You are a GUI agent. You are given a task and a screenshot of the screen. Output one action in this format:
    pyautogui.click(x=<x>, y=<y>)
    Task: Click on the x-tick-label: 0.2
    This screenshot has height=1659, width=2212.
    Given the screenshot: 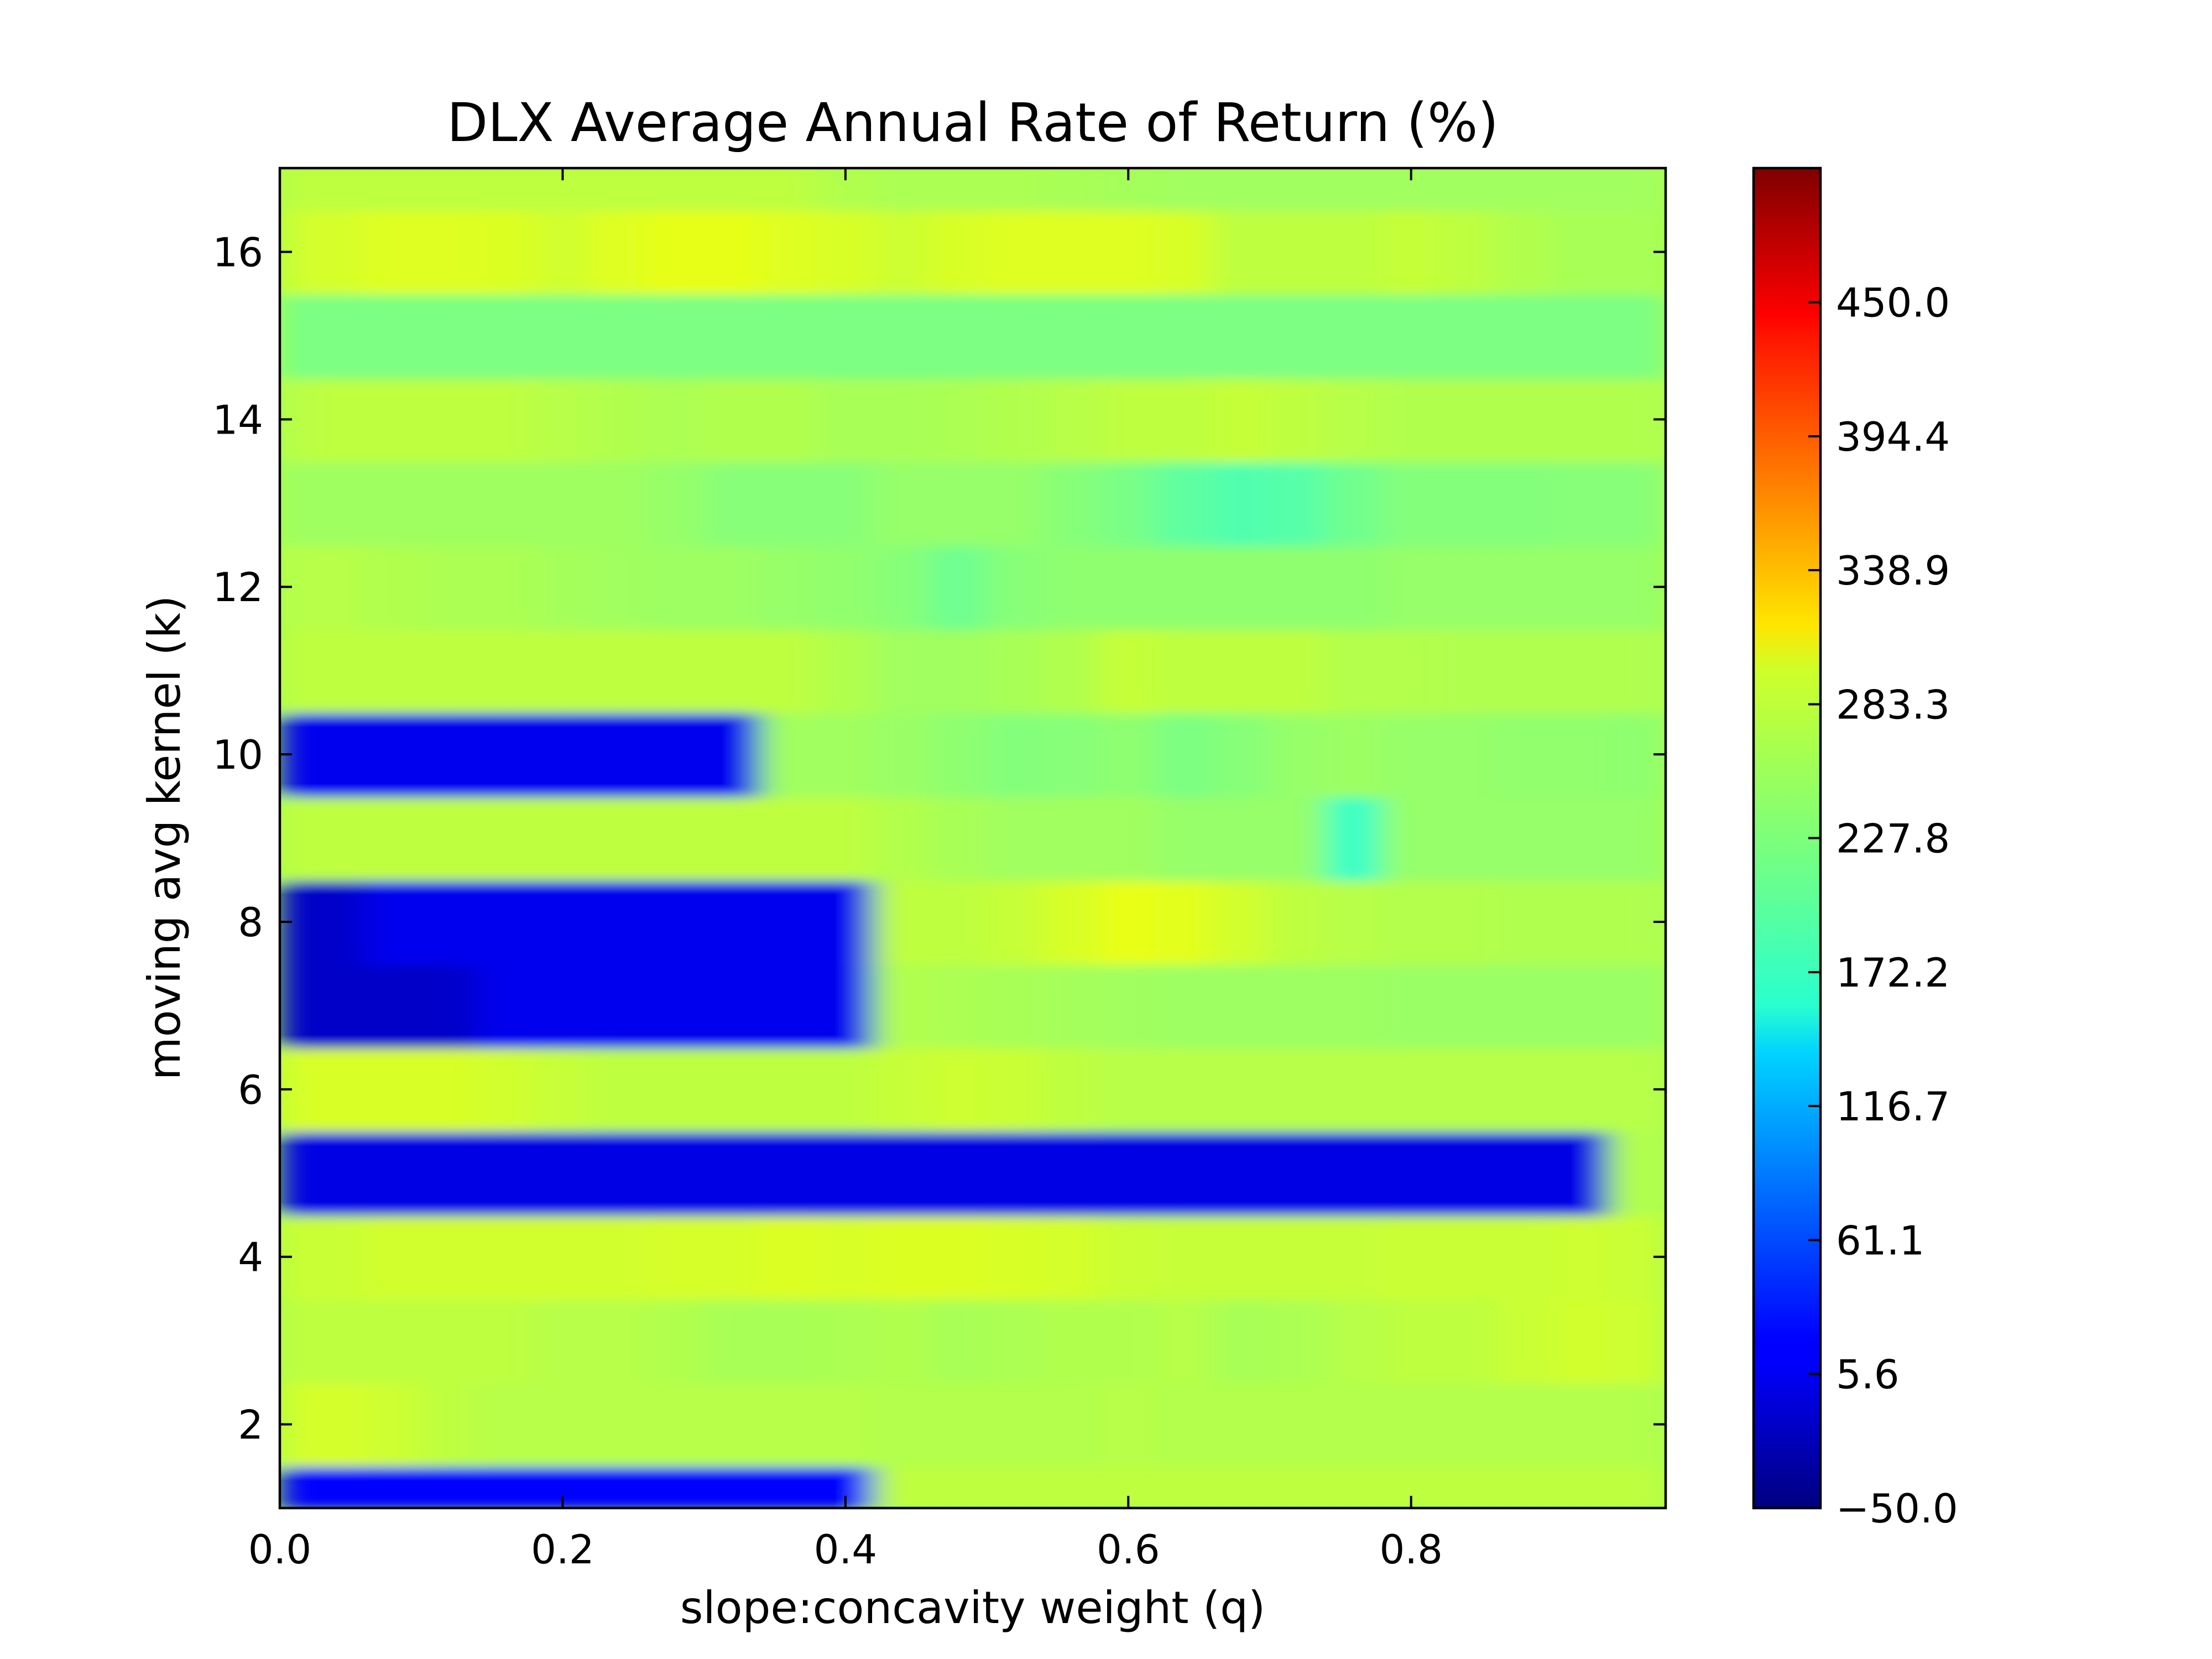 What is the action you would take?
    pyautogui.click(x=562, y=1550)
    